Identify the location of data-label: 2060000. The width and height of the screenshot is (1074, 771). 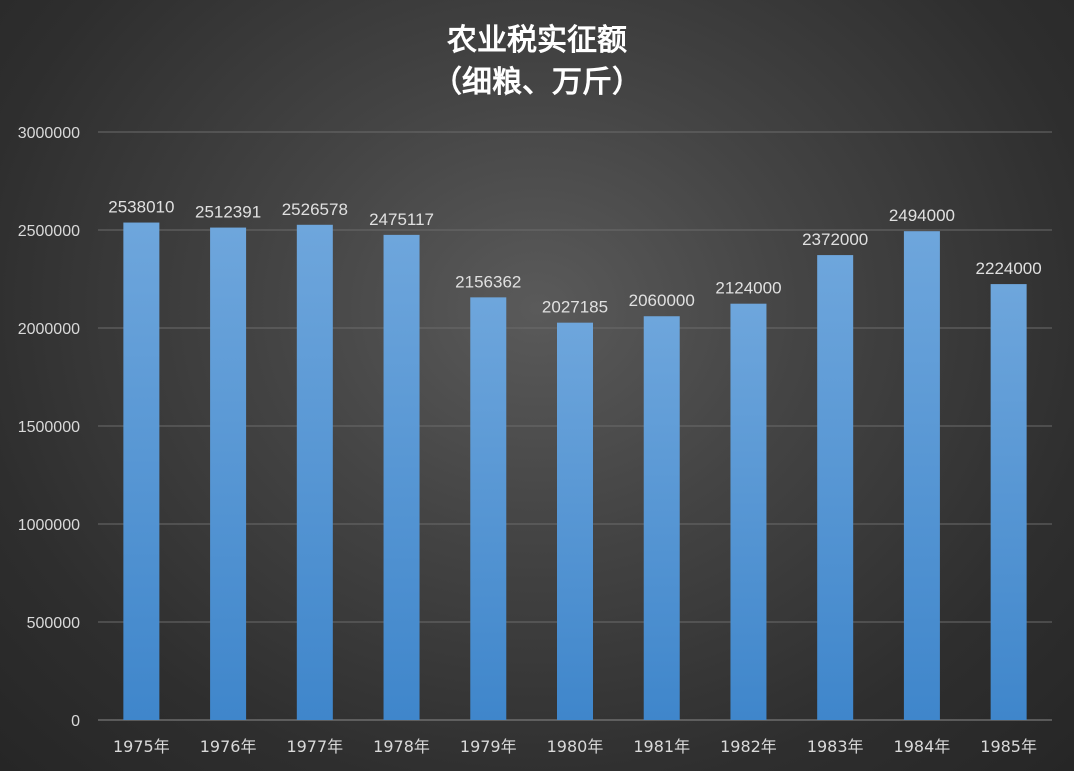
(662, 300).